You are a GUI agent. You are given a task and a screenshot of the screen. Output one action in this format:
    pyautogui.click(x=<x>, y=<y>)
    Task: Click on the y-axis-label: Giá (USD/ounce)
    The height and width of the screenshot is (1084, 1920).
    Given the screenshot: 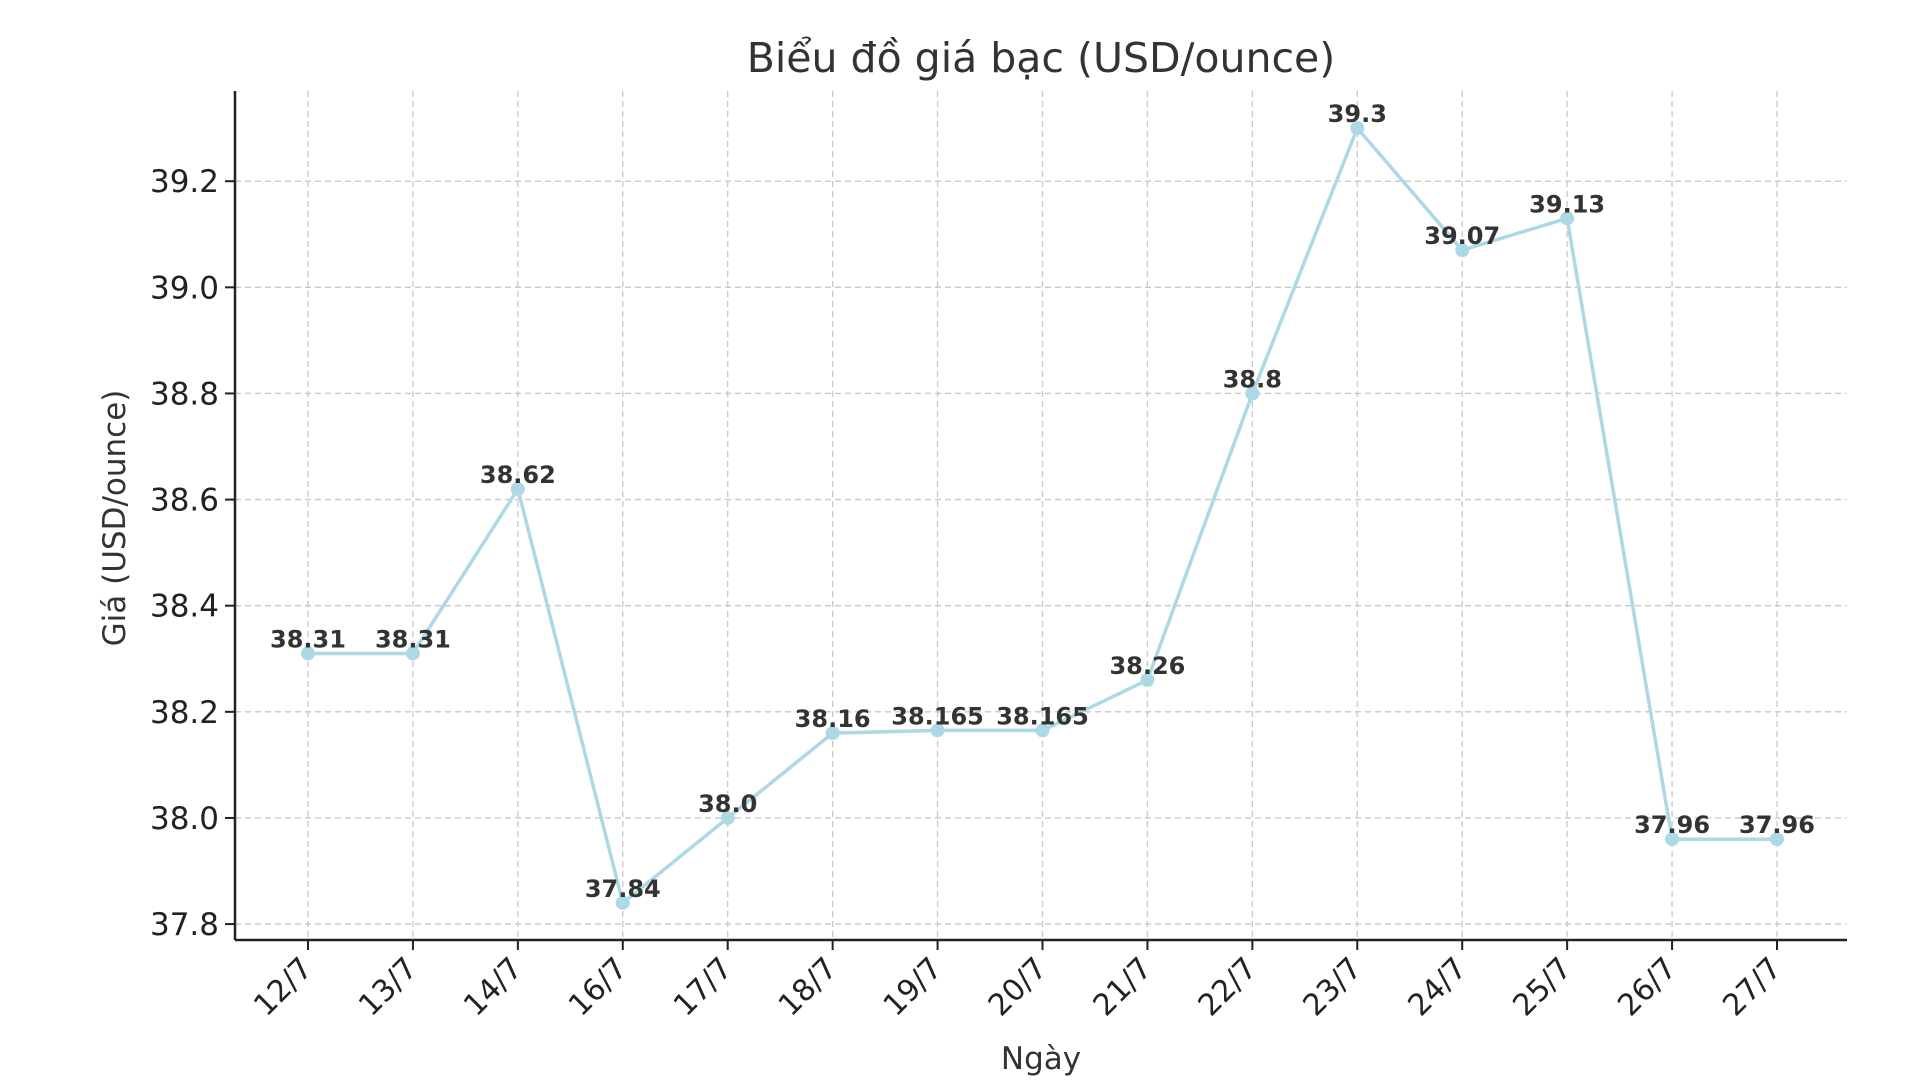 What is the action you would take?
    pyautogui.click(x=115, y=518)
    